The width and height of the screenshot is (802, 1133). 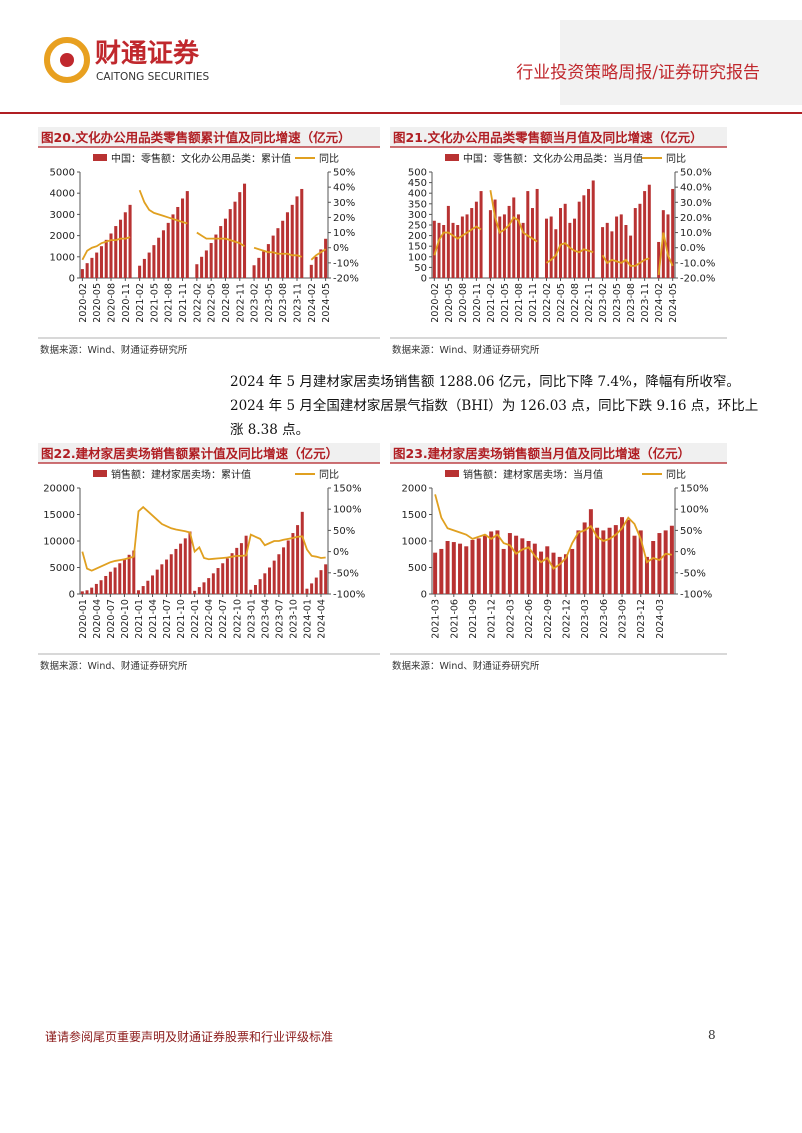 What do you see at coordinates (463, 303) in the screenshot?
I see `x-tick-label: 2020-08` at bounding box center [463, 303].